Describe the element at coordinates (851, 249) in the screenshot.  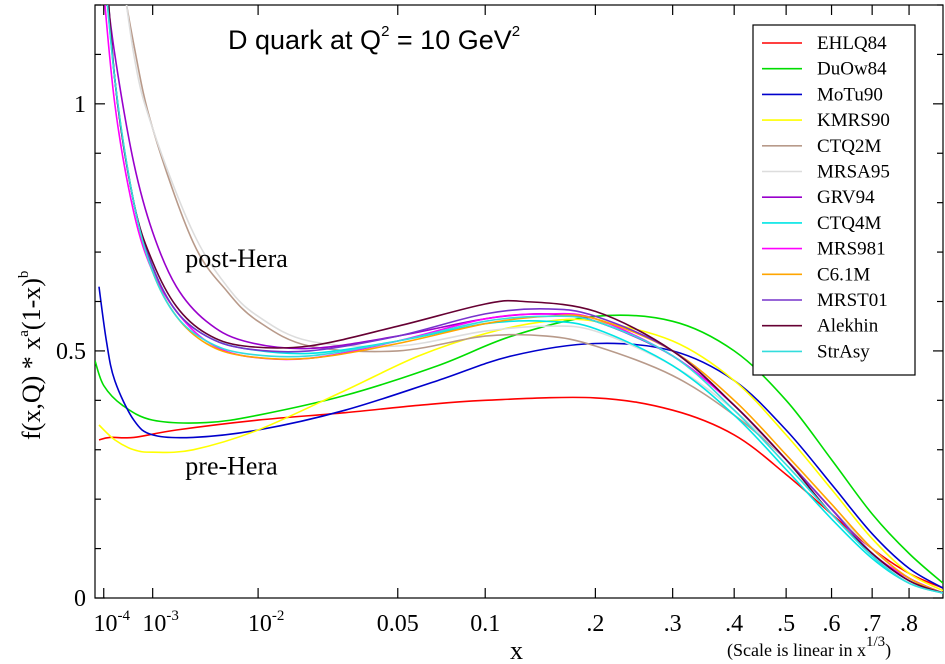
I see `legend-label: MRS981` at that location.